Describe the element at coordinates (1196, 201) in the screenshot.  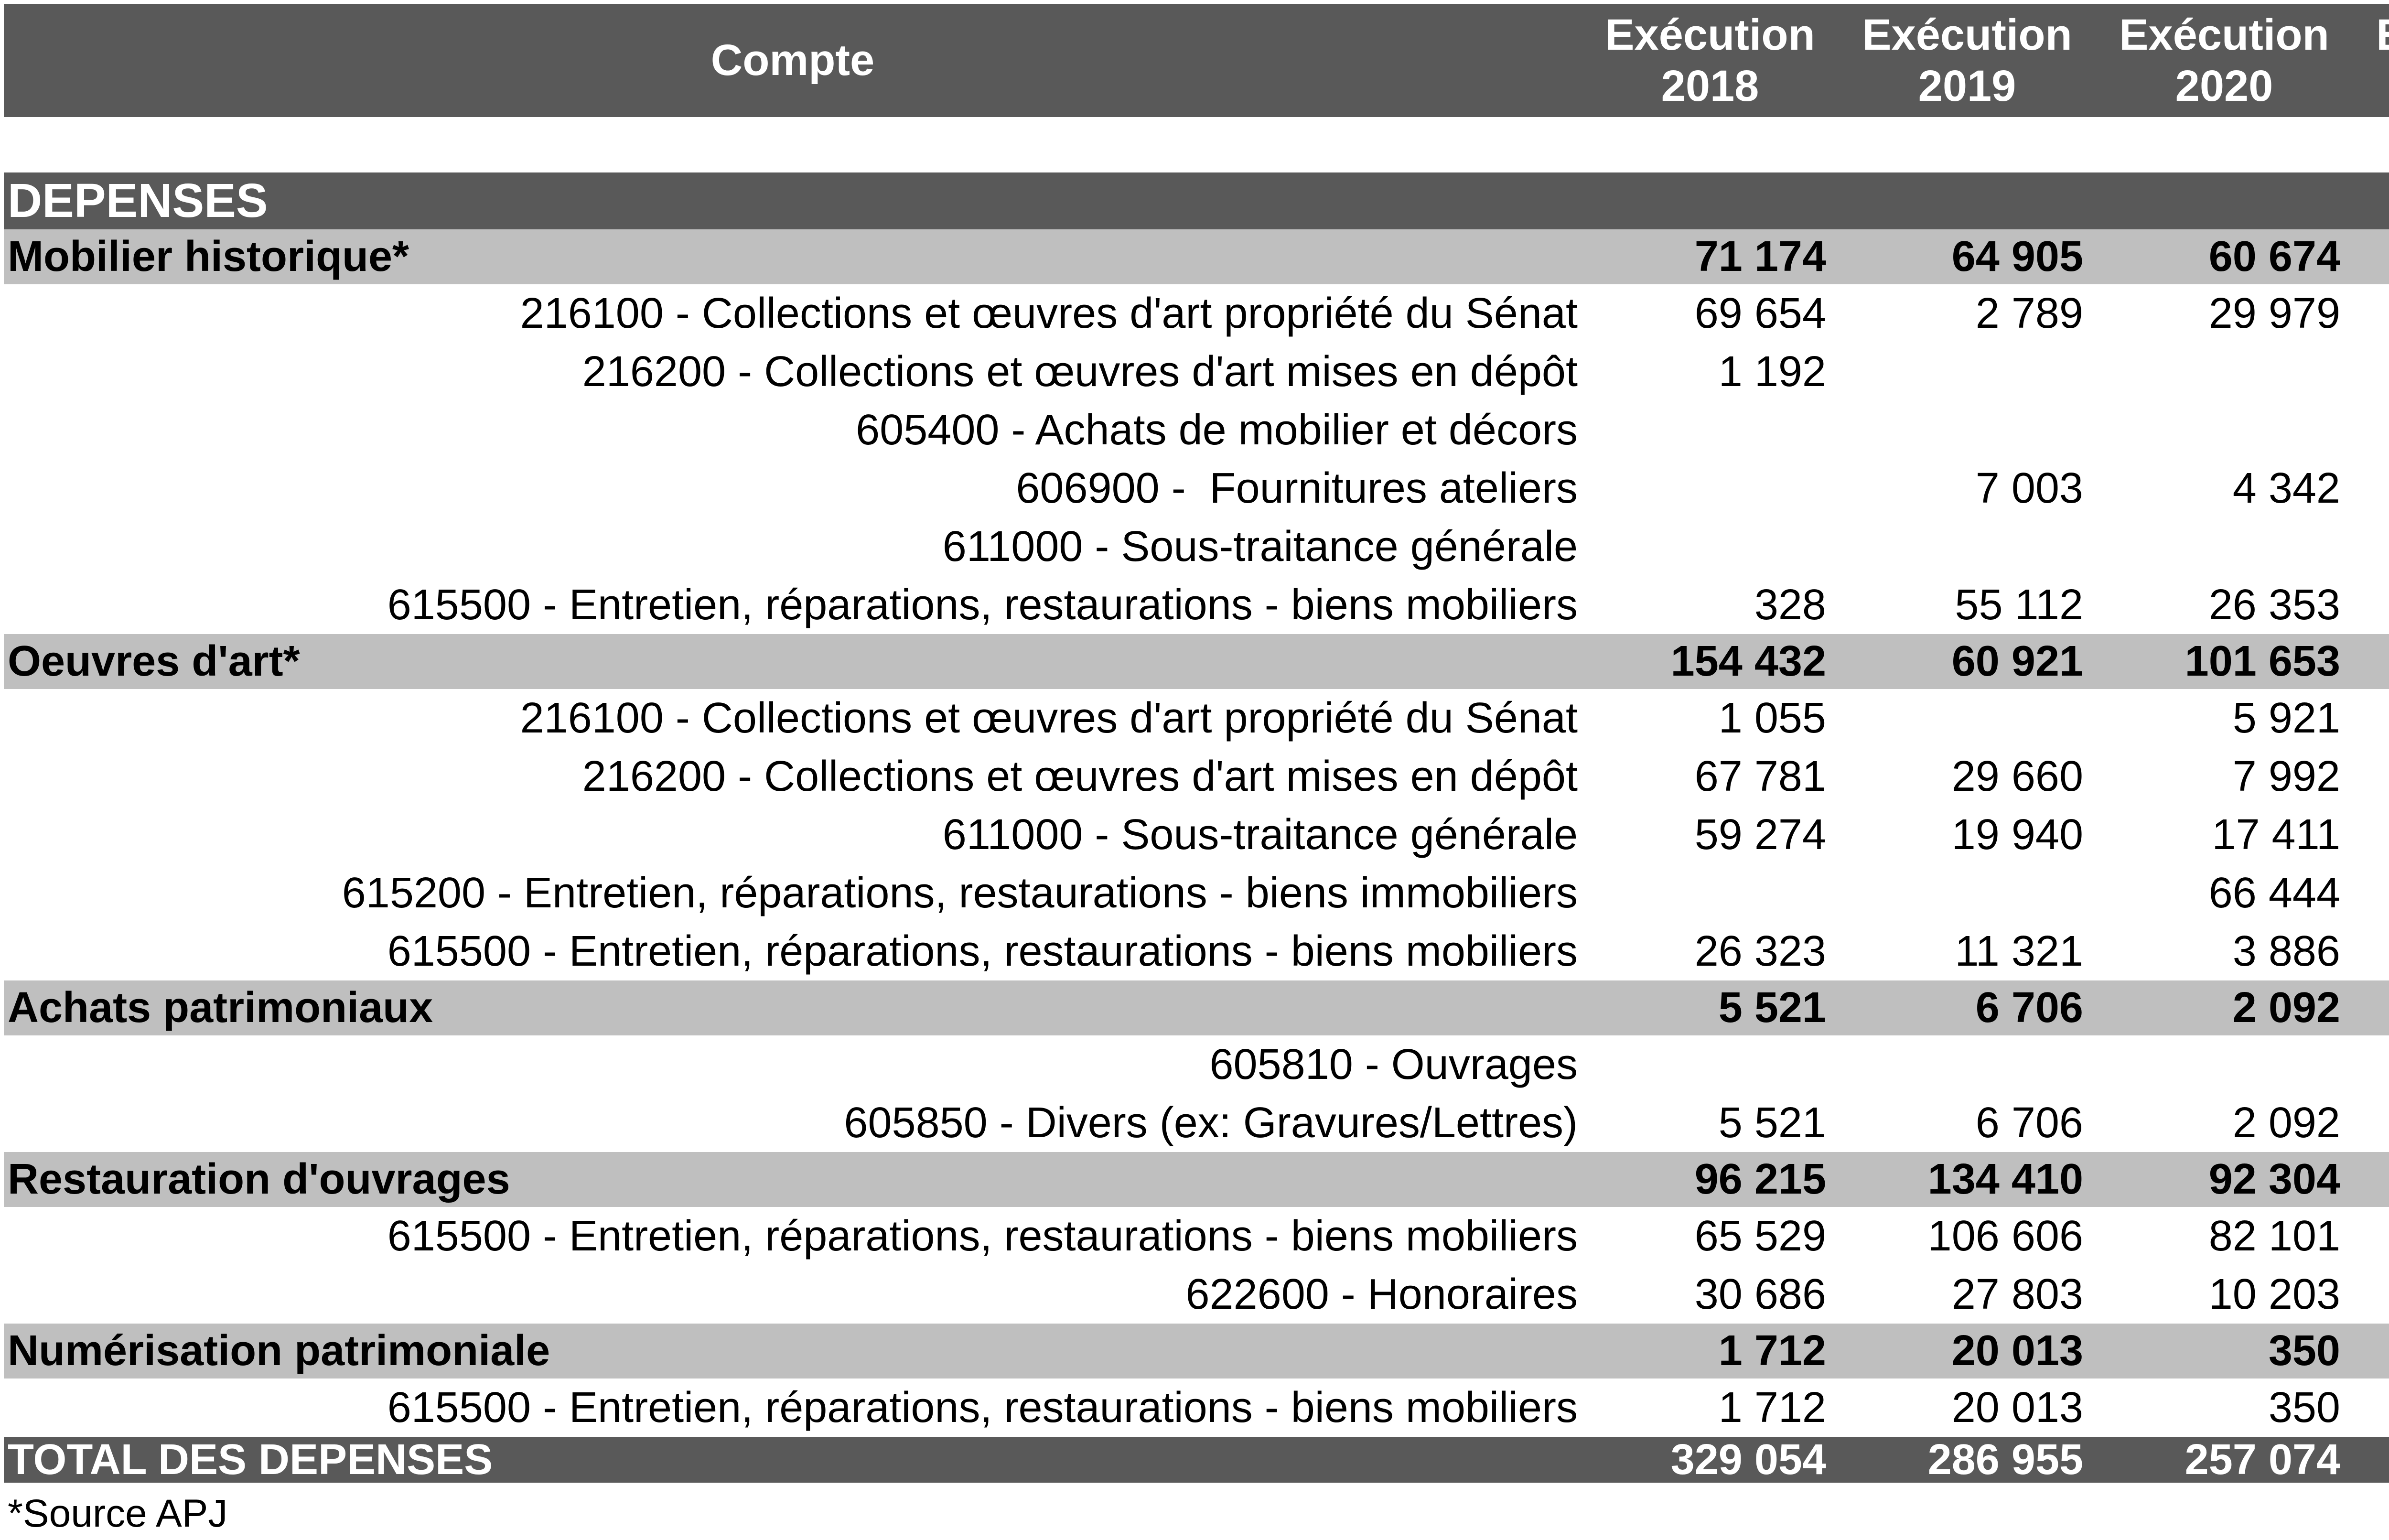
I see `depenses-banner-row: DEPENSES` at that location.